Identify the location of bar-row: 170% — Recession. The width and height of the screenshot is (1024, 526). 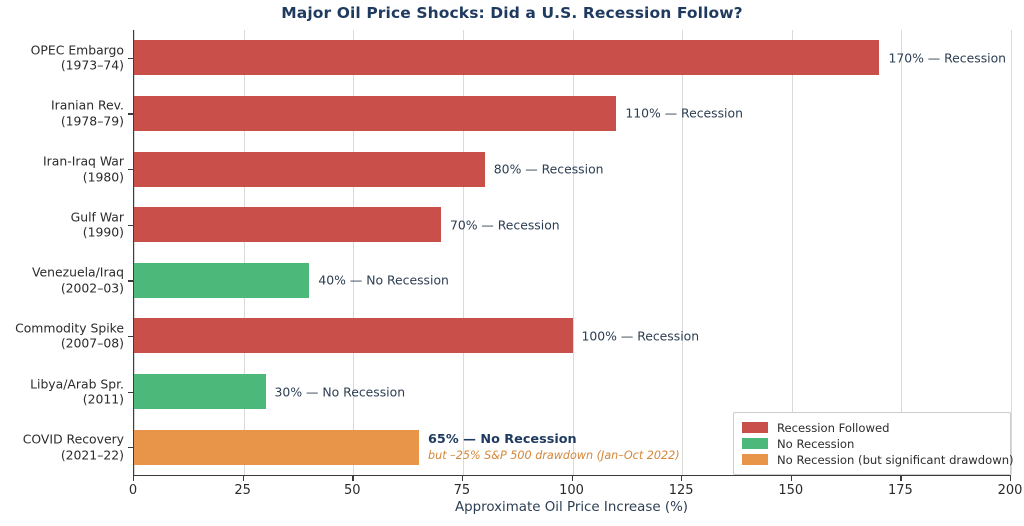
(572, 58).